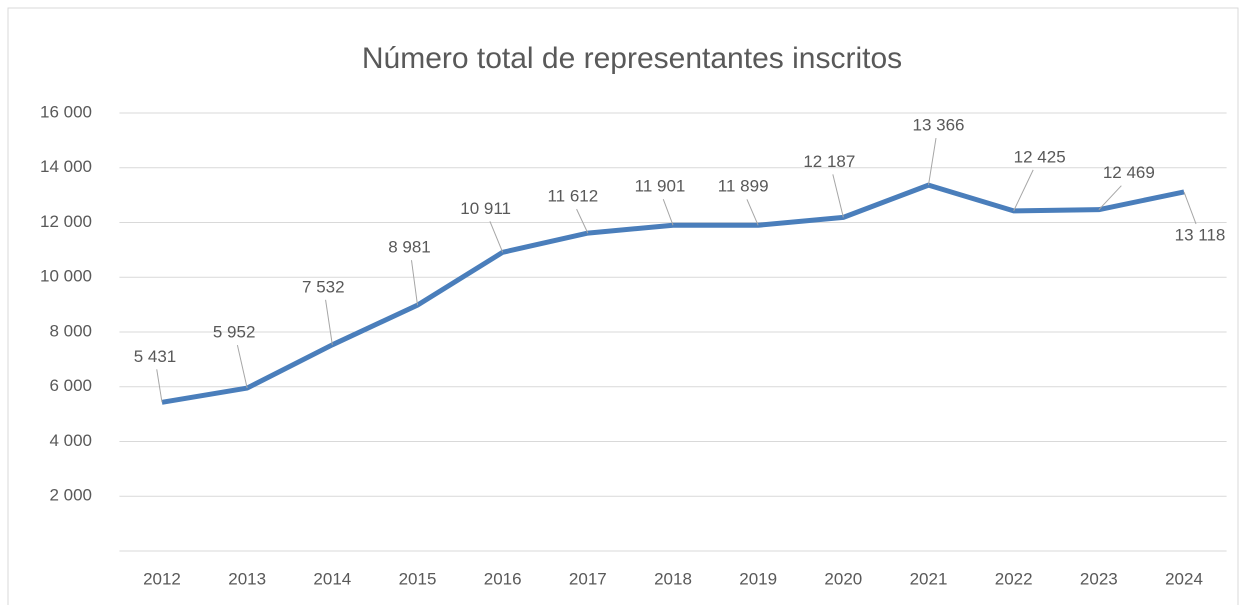 The width and height of the screenshot is (1244, 605). What do you see at coordinates (1099, 578) in the screenshot?
I see `x-tick-label: 2023` at bounding box center [1099, 578].